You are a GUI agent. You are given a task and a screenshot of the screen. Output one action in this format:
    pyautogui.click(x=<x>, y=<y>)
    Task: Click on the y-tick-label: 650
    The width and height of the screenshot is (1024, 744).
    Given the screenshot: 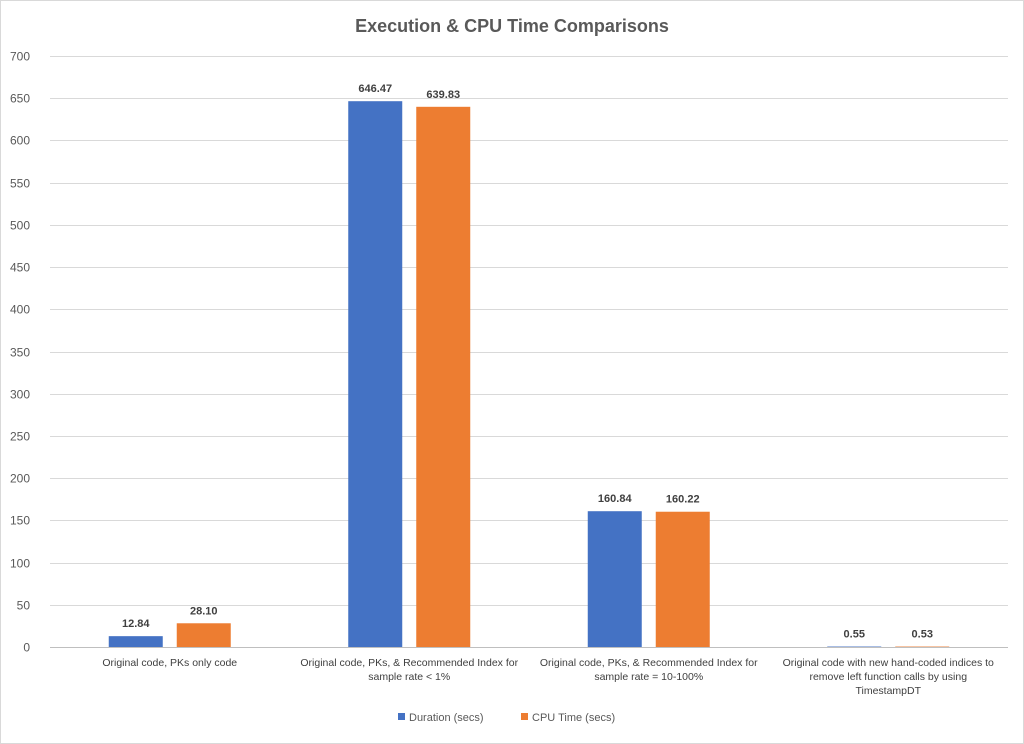 What is the action you would take?
    pyautogui.click(x=20, y=99)
    